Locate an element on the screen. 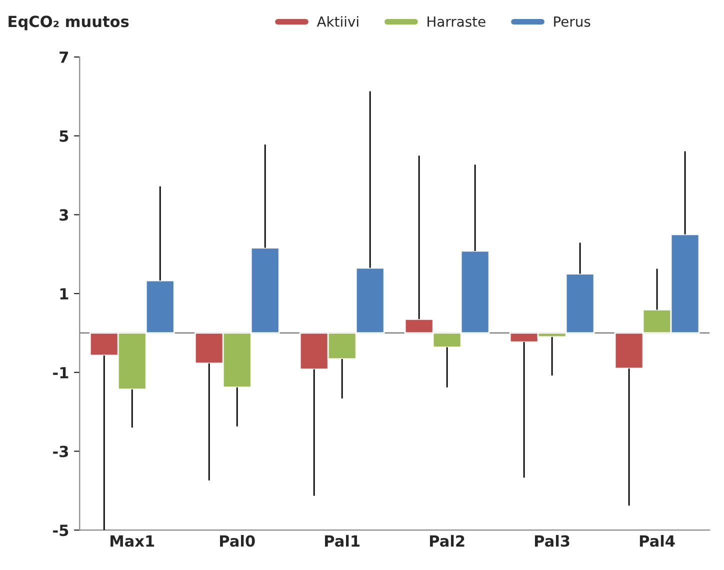 Image resolution: width=724 pixels, height=570 pixels. x-tick-label: Pal3 is located at coordinates (552, 540).